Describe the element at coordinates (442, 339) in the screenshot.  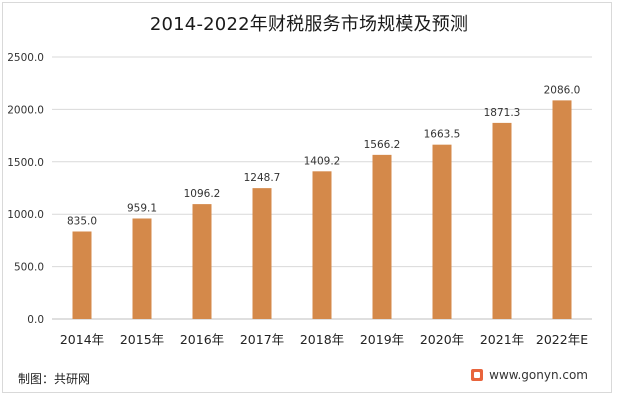
I see `x-tick-label: 2020年` at that location.